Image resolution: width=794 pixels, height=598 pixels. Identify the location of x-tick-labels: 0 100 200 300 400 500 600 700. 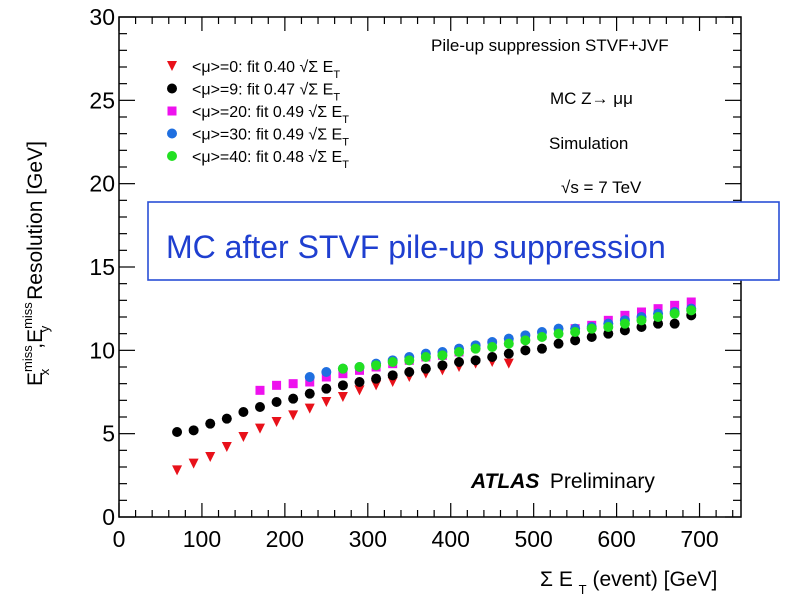
(416, 539).